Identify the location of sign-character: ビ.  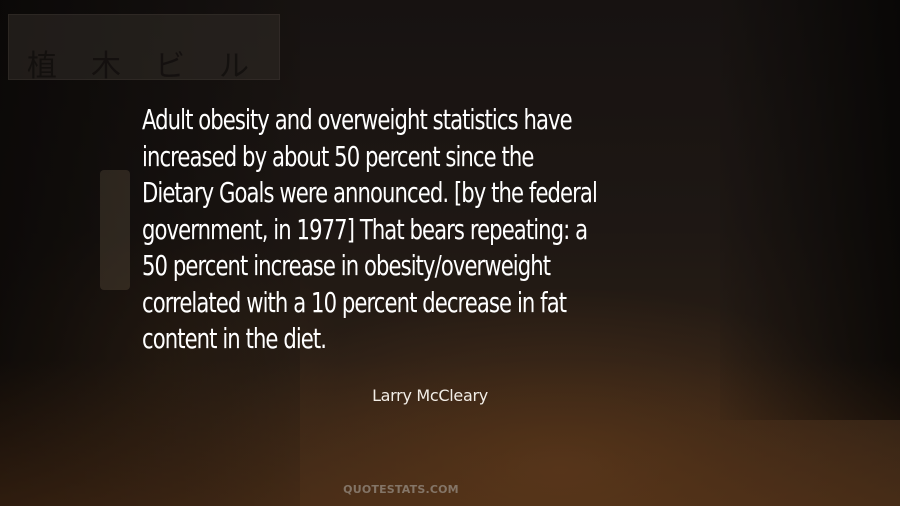
(170, 66).